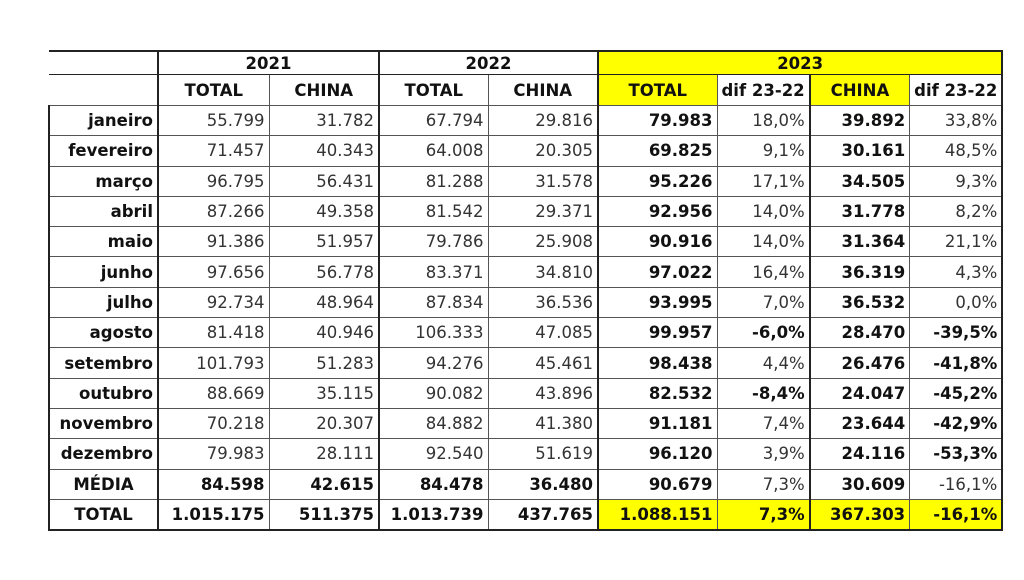  I want to click on cell-2023-china: 31.364, so click(859, 242).